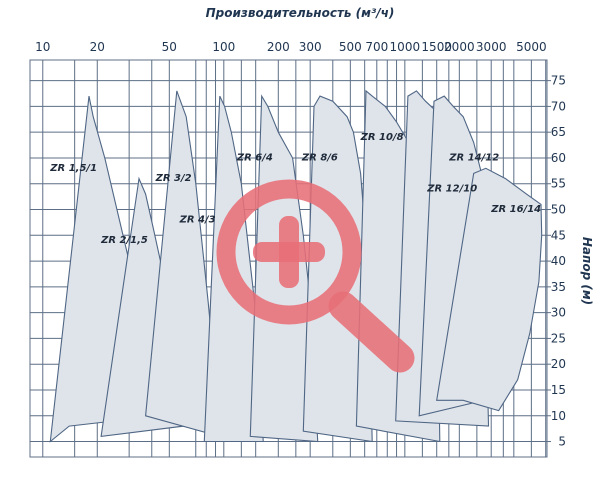  Describe the element at coordinates (310, 47) in the screenshot. I see `x-tick-label: 300` at that location.